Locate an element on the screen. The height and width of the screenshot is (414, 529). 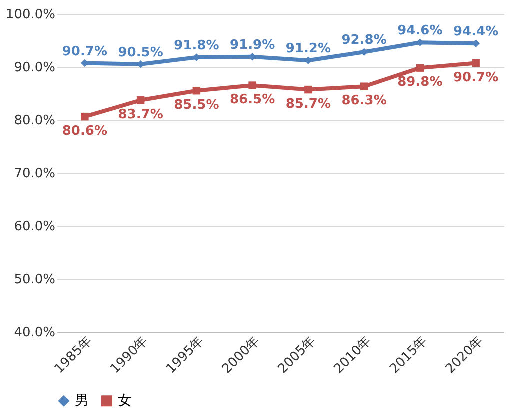
data-label: 91.9% is located at coordinates (253, 45).